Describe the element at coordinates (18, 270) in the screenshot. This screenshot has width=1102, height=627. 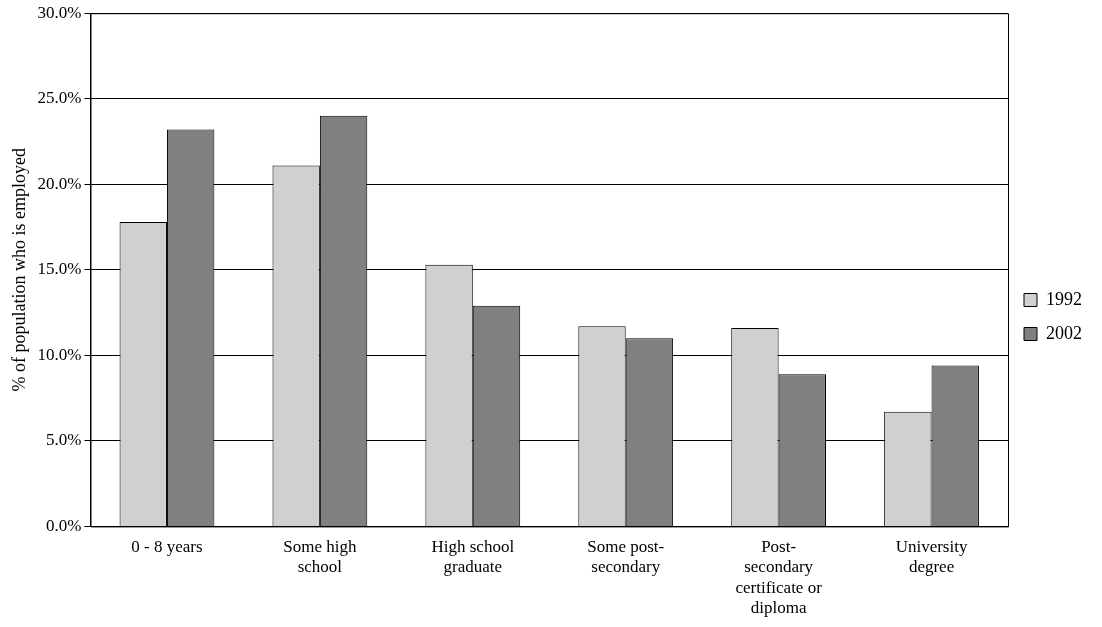
I see `y-axis-title: % of population who is employed` at that location.